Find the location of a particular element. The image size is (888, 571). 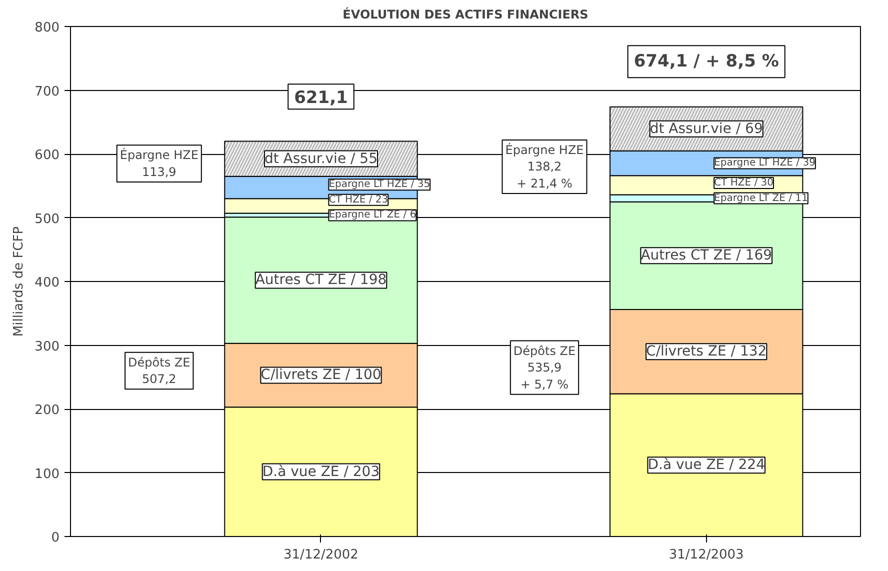

data-label: D.à vue ZE / 203 is located at coordinates (321, 472).